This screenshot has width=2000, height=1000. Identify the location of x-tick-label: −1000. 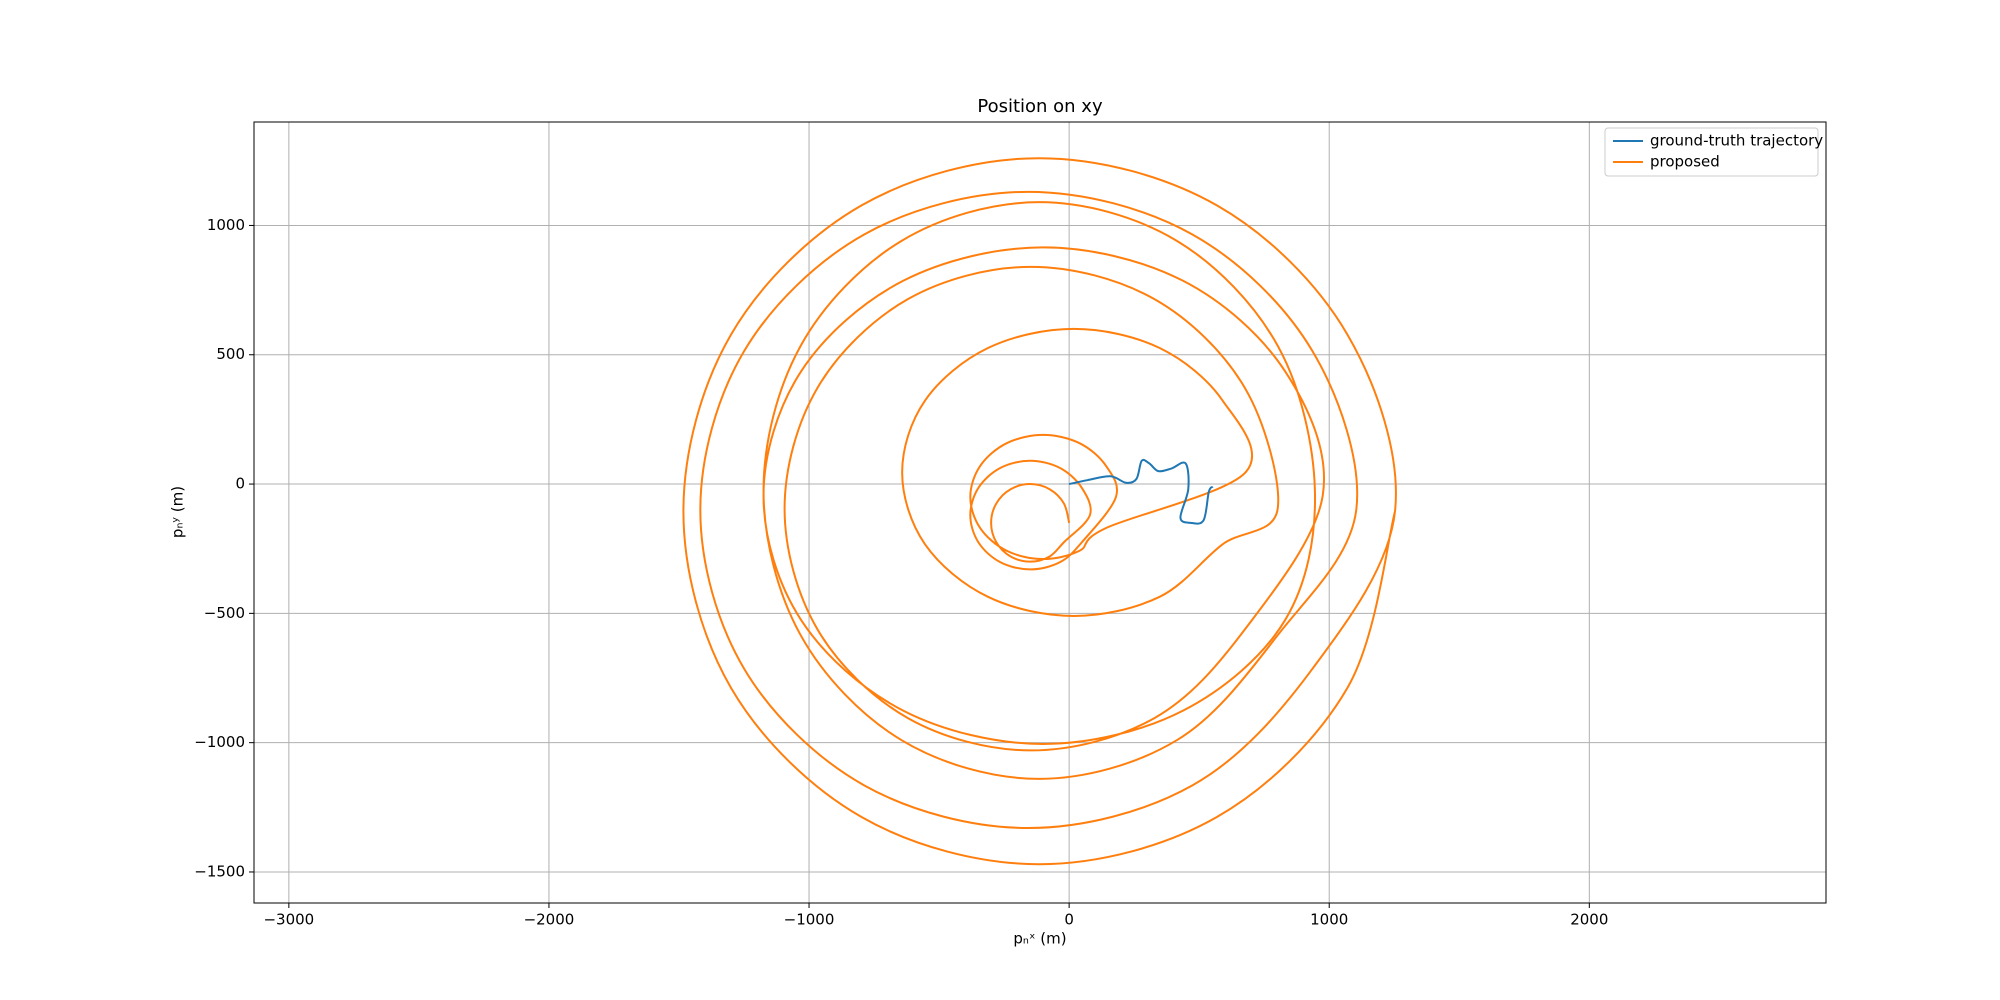
(809, 920).